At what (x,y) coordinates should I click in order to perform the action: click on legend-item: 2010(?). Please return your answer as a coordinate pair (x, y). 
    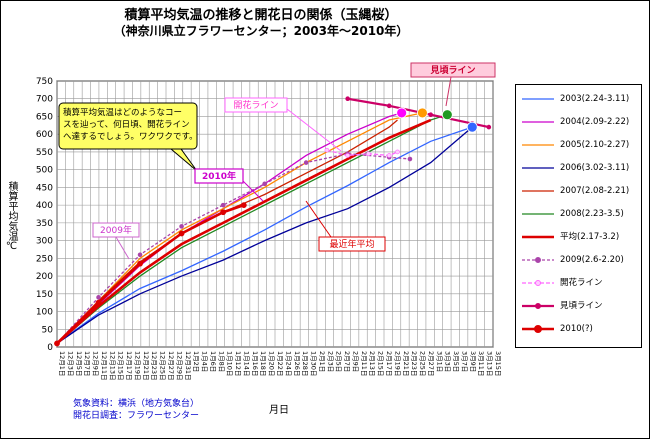
    Looking at the image, I should click on (579, 329).